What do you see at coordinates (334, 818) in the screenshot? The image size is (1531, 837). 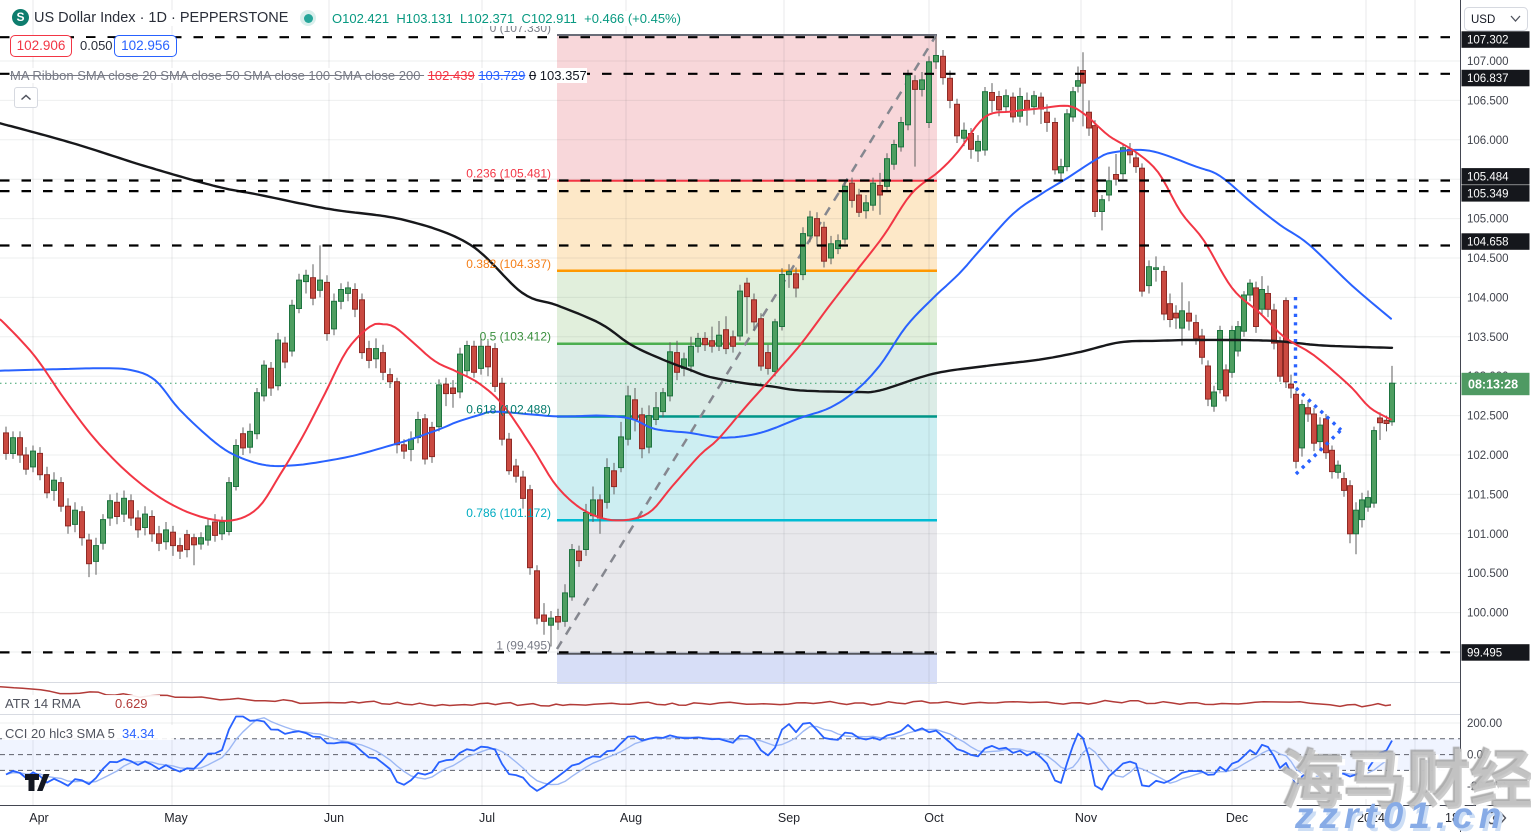 I see `svg-text: Jun` at bounding box center [334, 818].